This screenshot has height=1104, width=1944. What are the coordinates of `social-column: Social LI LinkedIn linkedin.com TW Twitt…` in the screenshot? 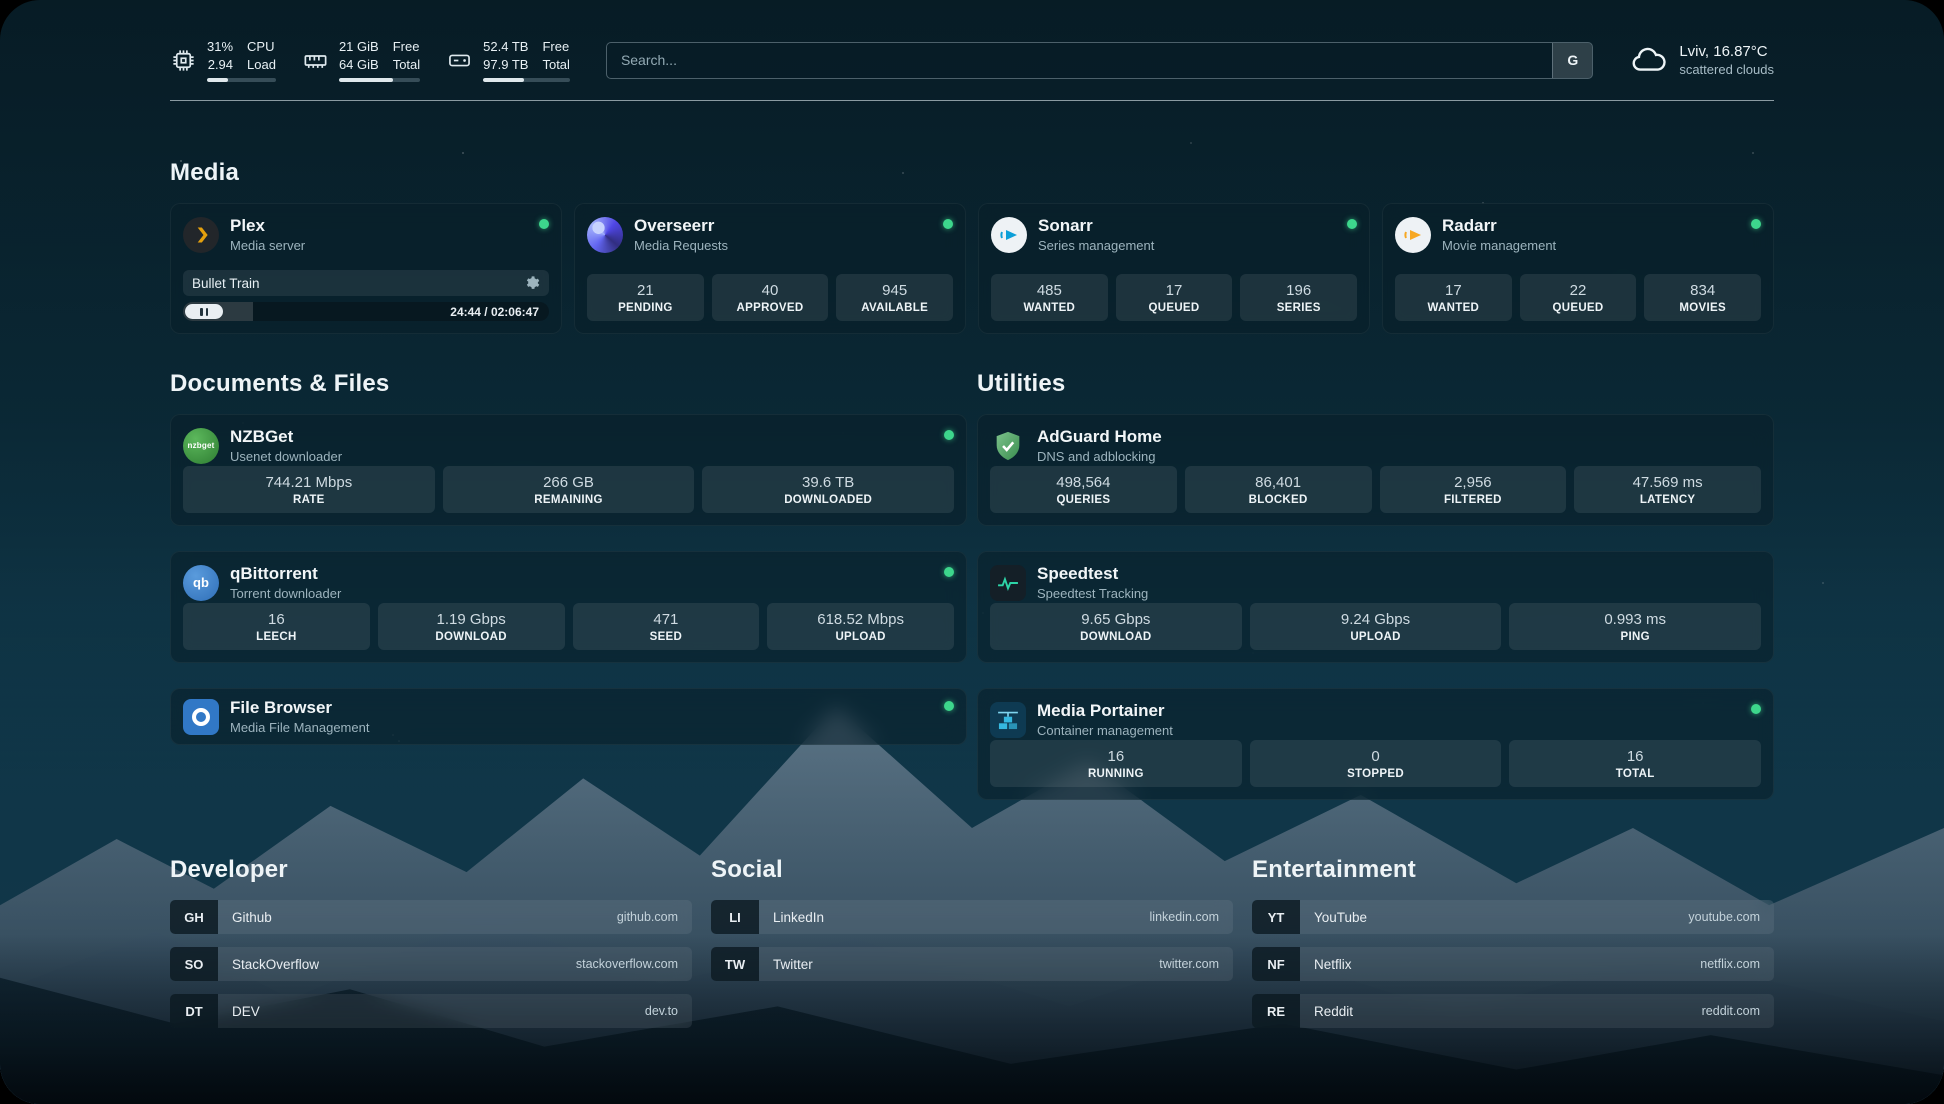 It's located at (972, 942).